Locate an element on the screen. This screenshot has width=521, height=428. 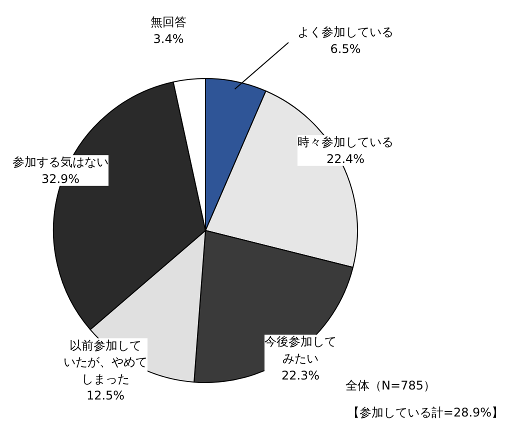
data-label: 32.9% is located at coordinates (60, 179).